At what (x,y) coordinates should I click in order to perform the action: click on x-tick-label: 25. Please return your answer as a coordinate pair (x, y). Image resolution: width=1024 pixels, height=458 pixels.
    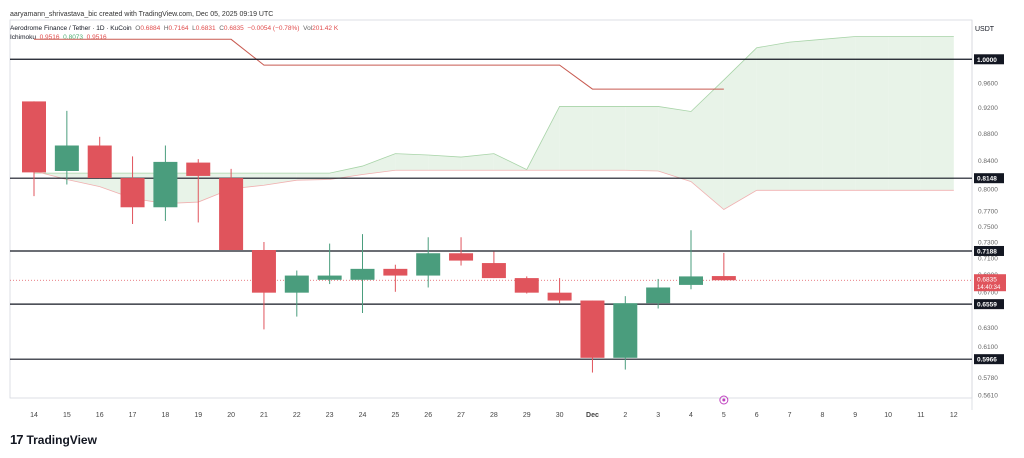
    Looking at the image, I should click on (395, 415).